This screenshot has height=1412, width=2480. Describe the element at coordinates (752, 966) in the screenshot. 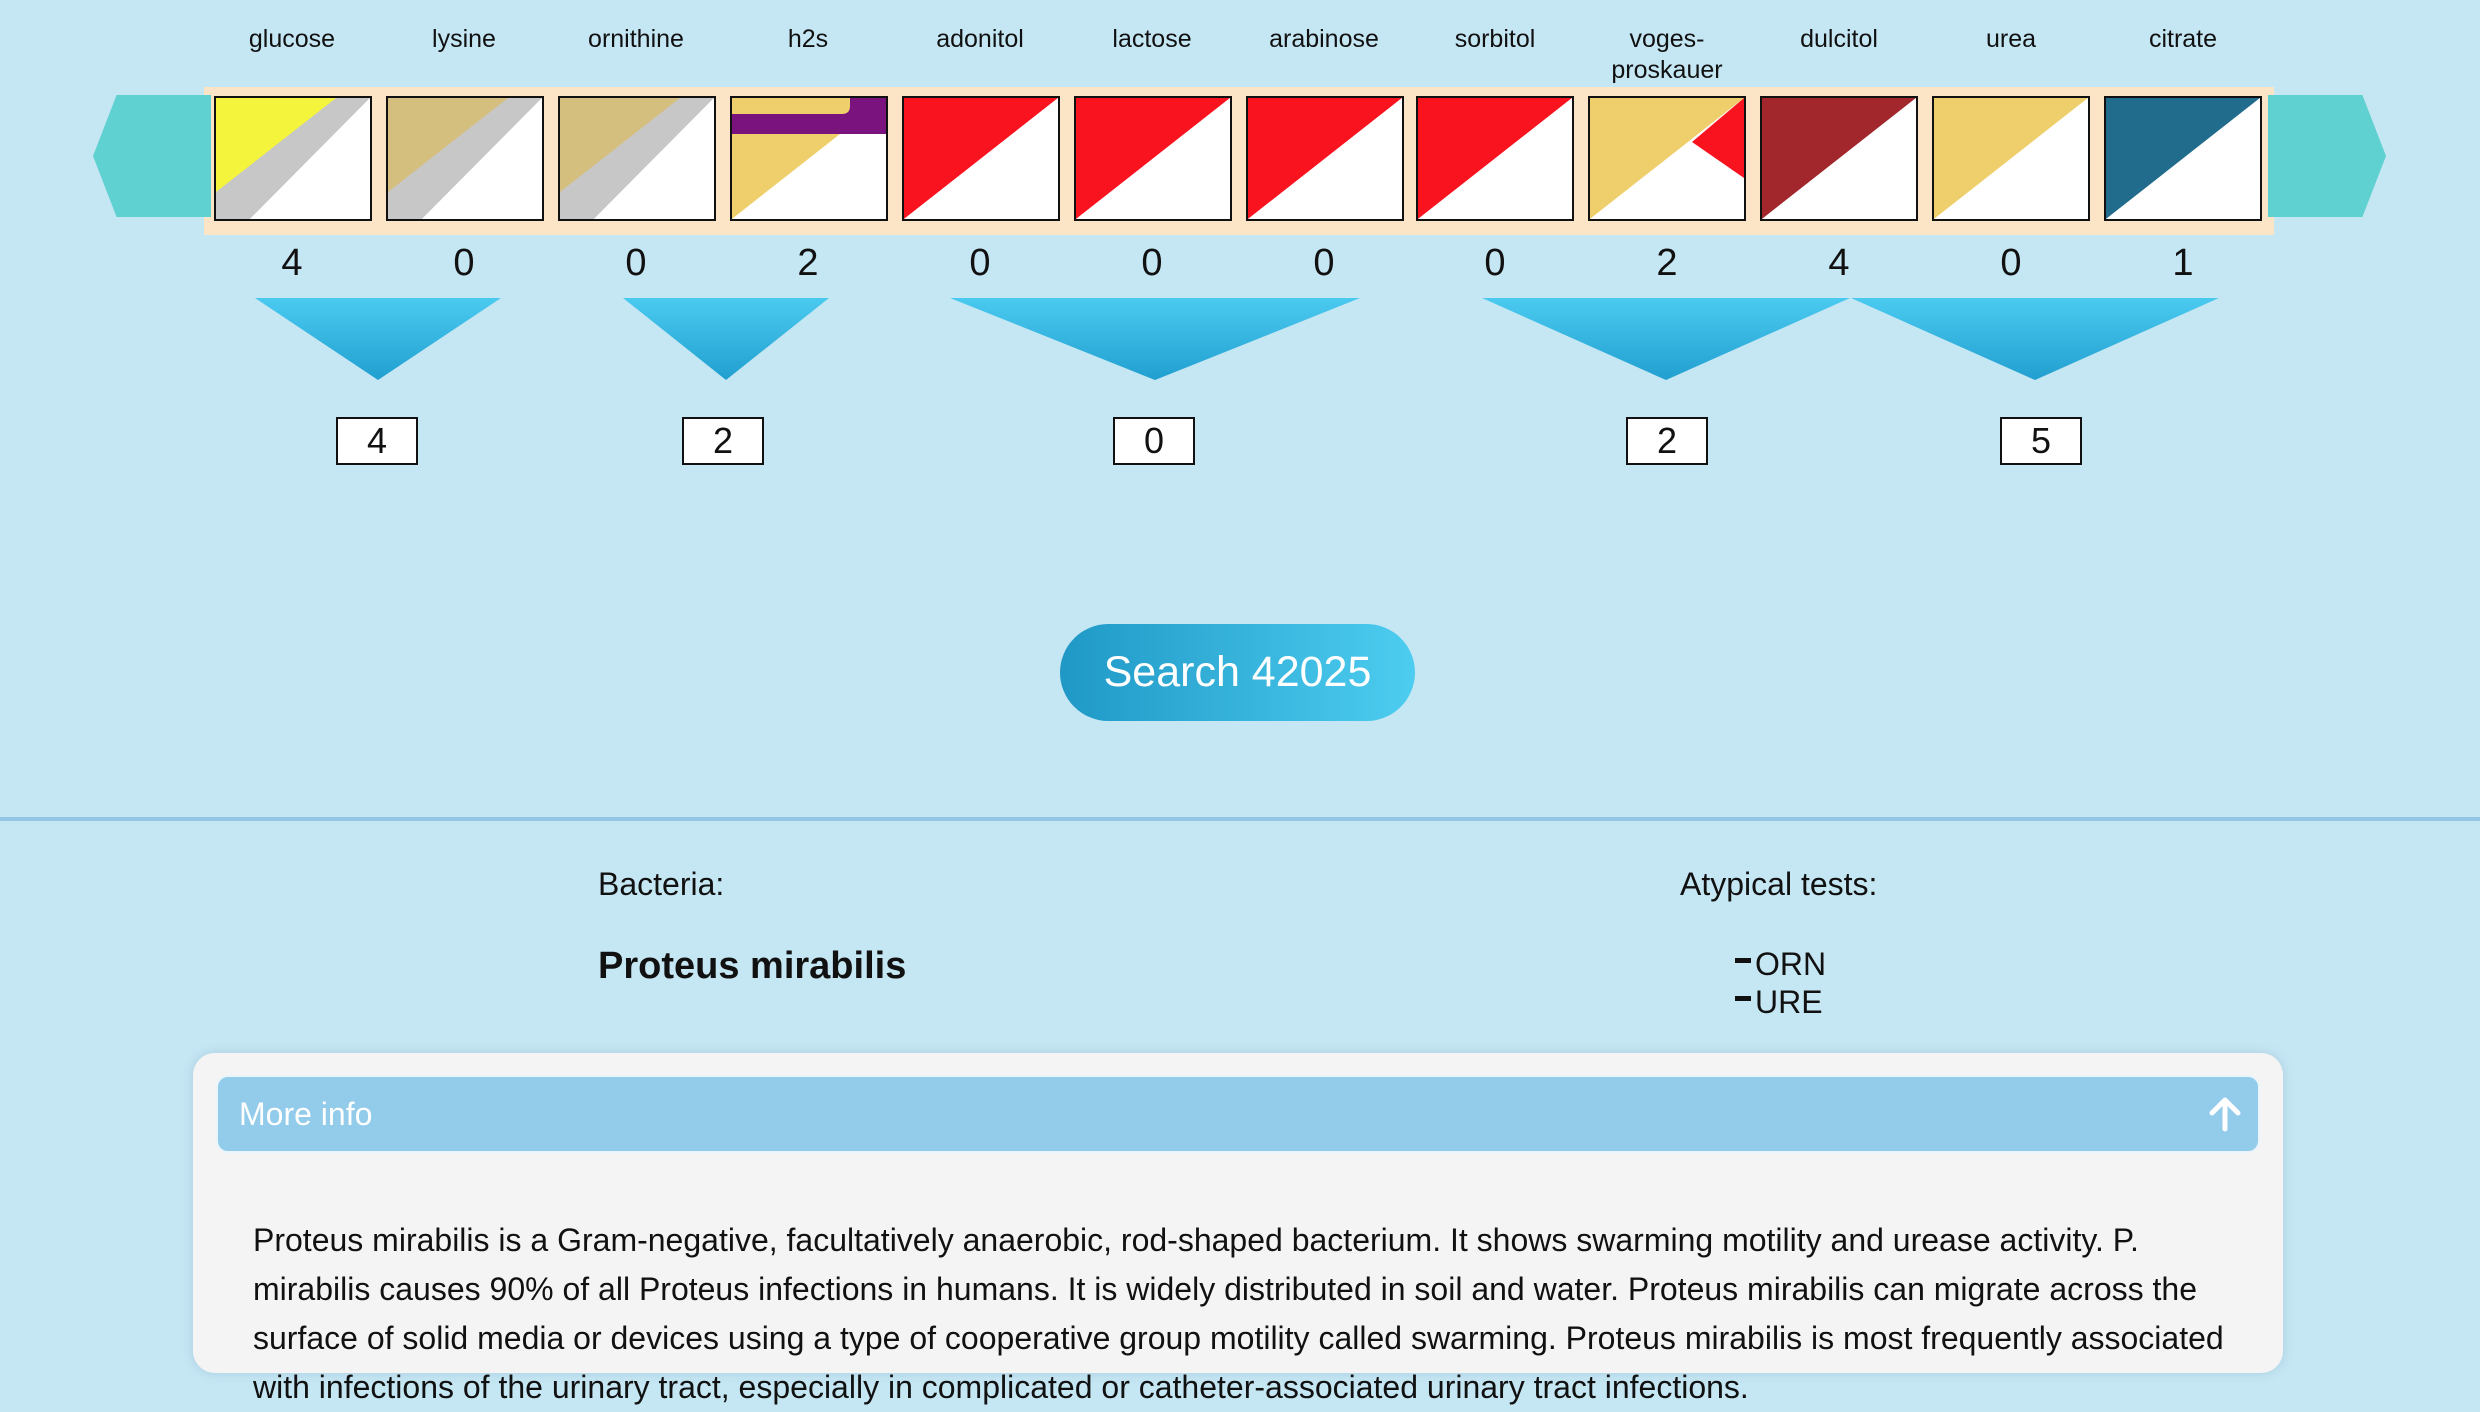

I see `bacteria-name: Proteus mirabilis` at that location.